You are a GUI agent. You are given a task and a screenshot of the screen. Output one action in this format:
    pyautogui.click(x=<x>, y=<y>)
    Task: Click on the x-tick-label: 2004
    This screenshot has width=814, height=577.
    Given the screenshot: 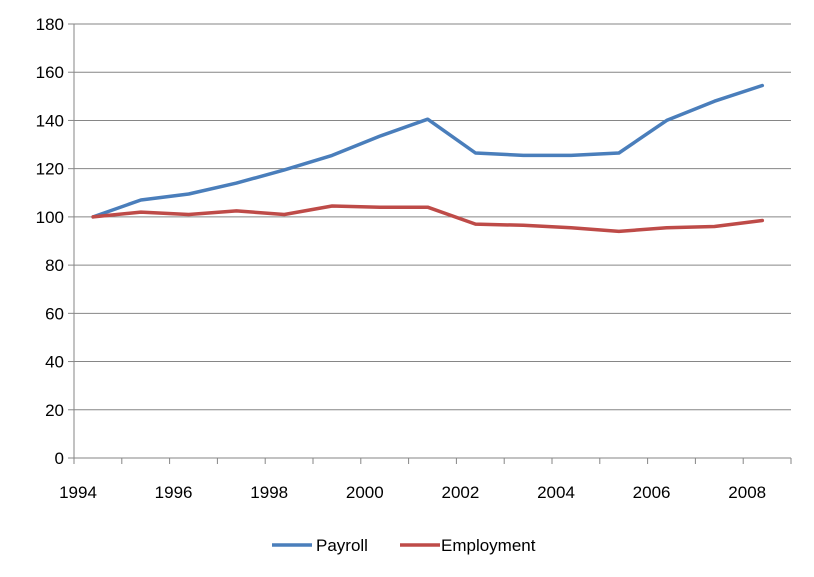 What is the action you would take?
    pyautogui.click(x=556, y=492)
    